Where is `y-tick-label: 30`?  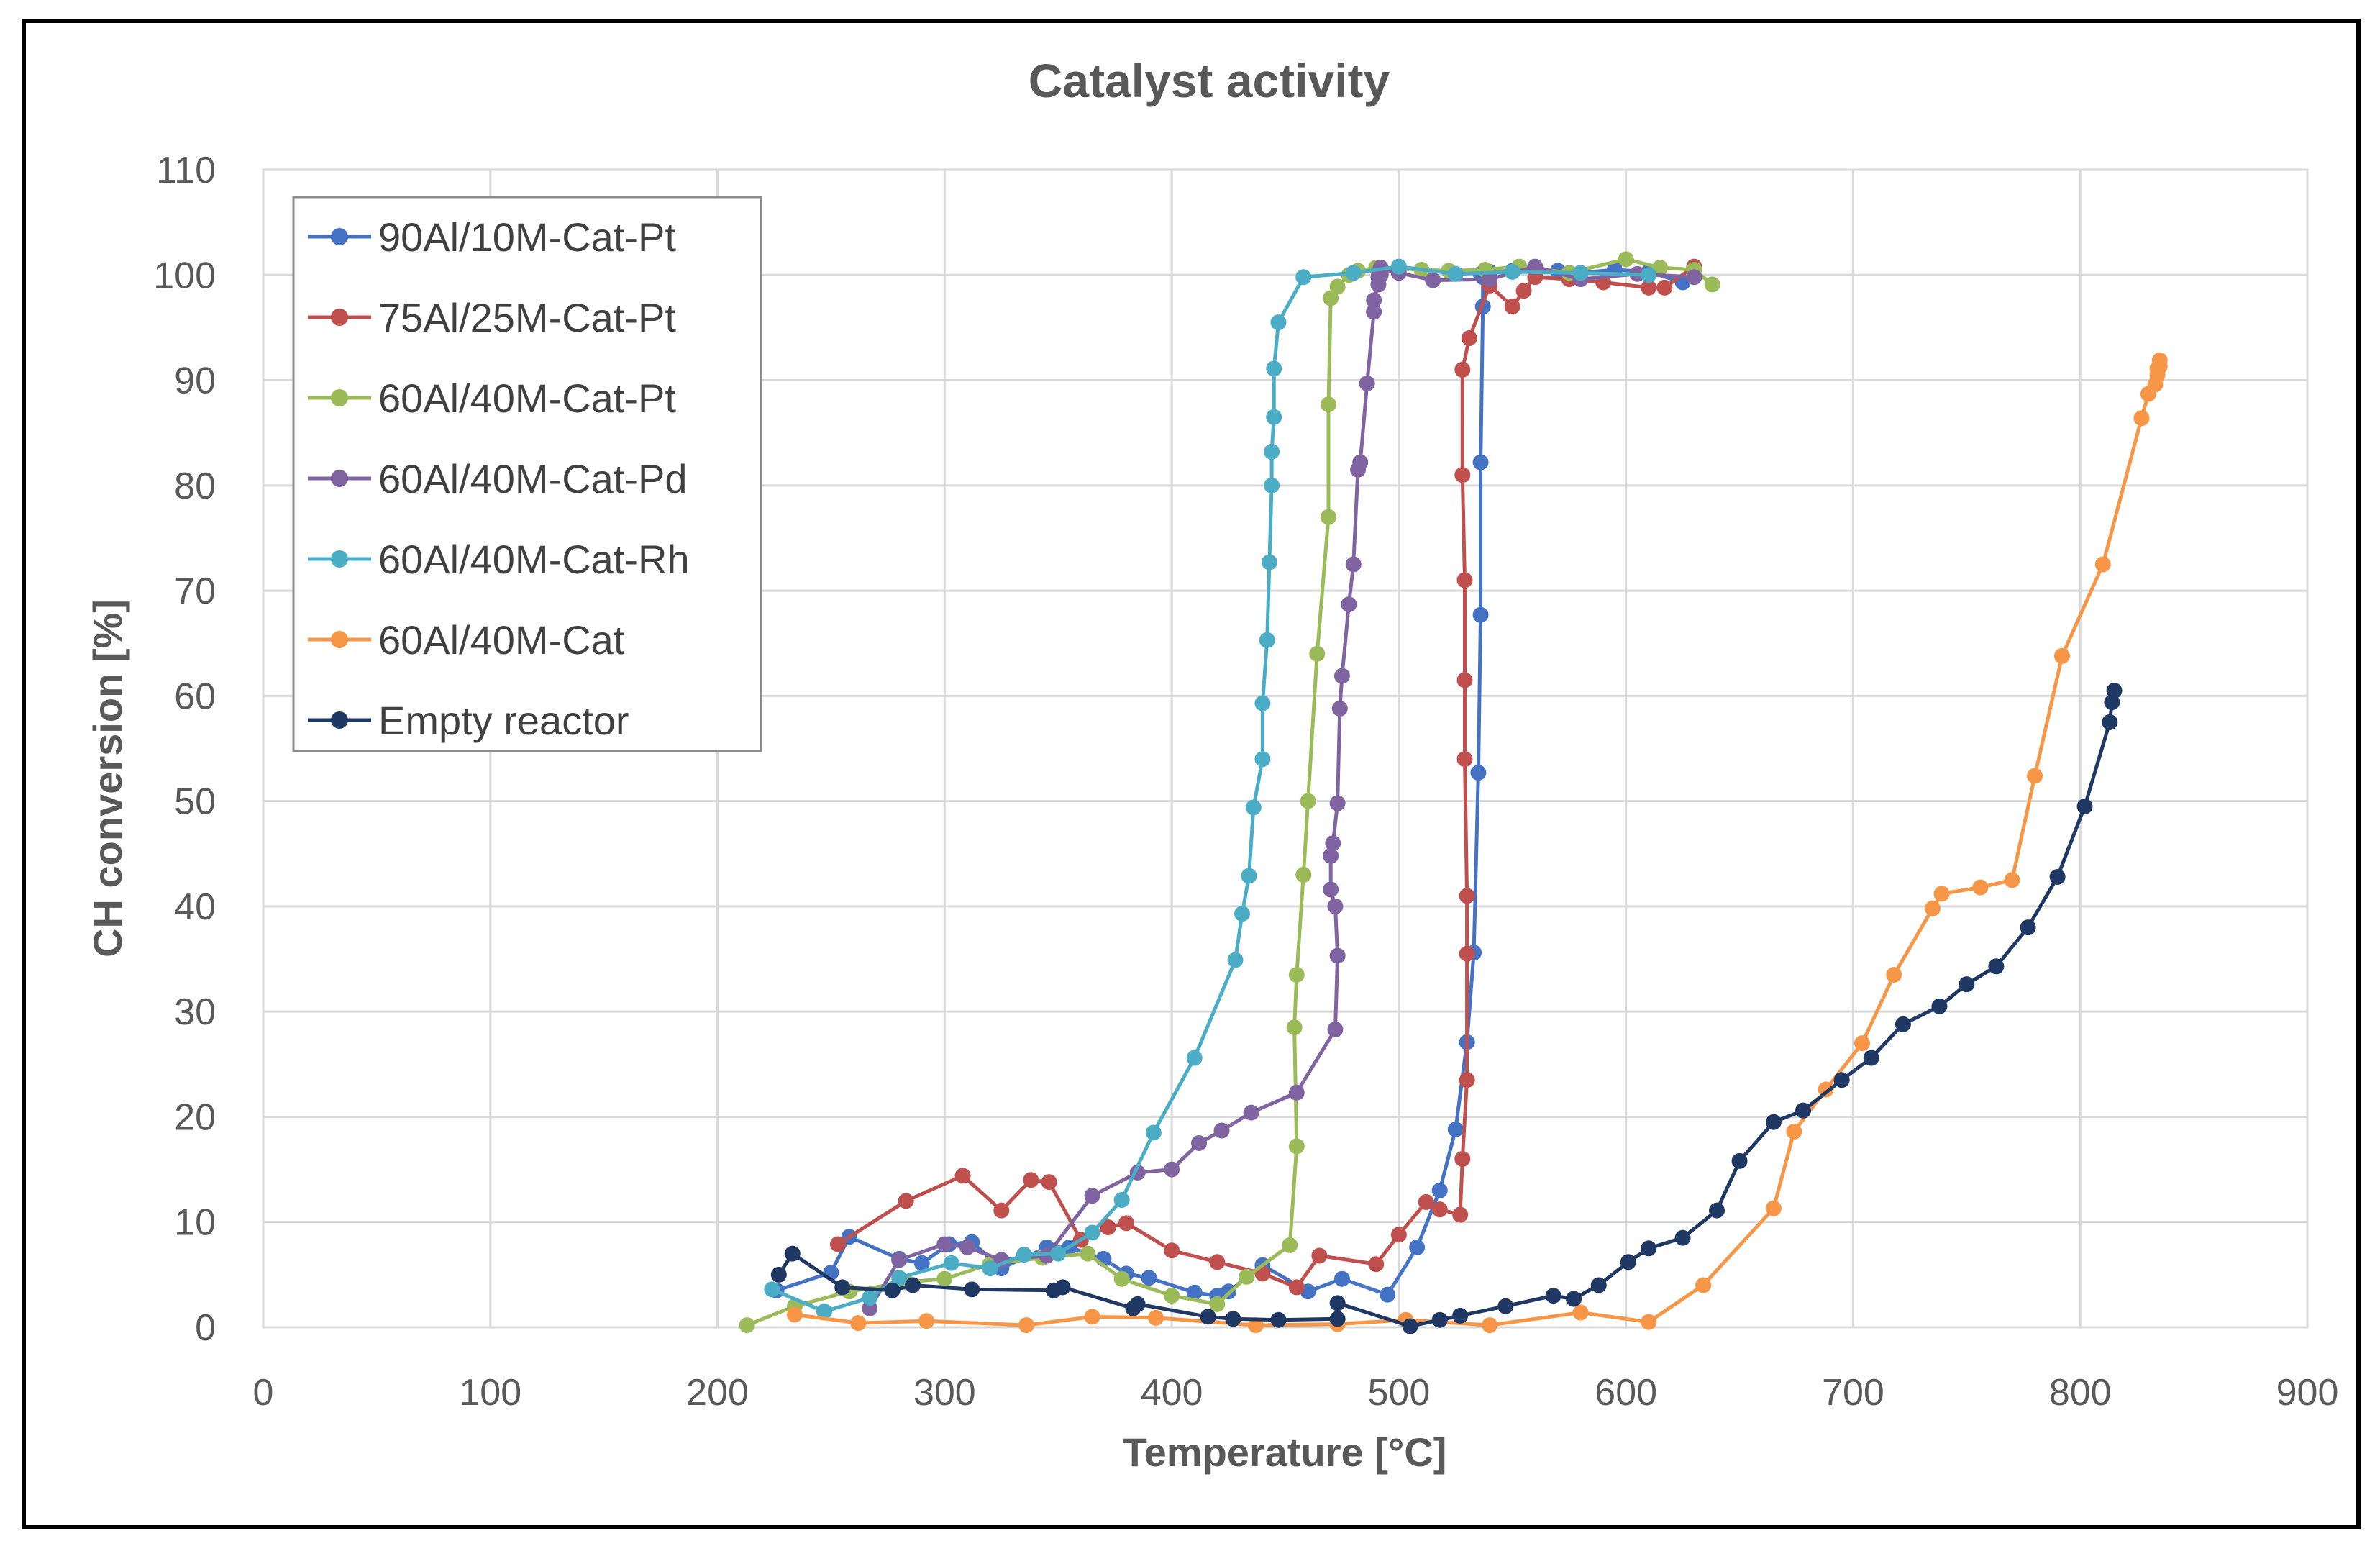 y-tick-label: 30 is located at coordinates (195, 1012).